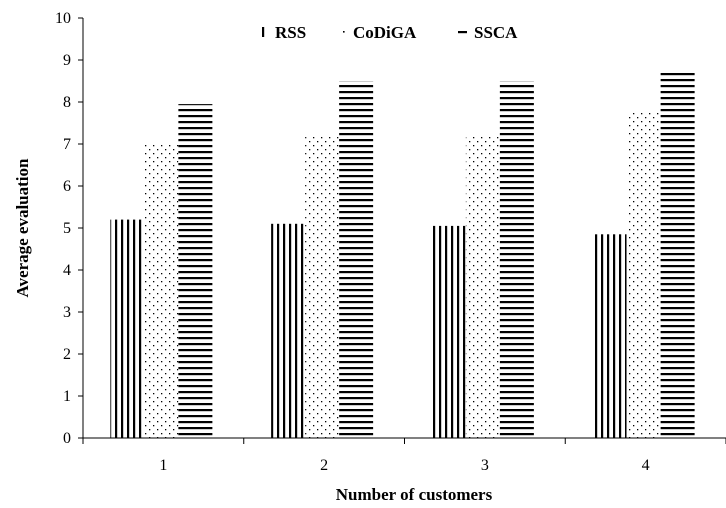 The height and width of the screenshot is (508, 726). I want to click on legend: RSS CoDiGA SSCA, so click(390, 32).